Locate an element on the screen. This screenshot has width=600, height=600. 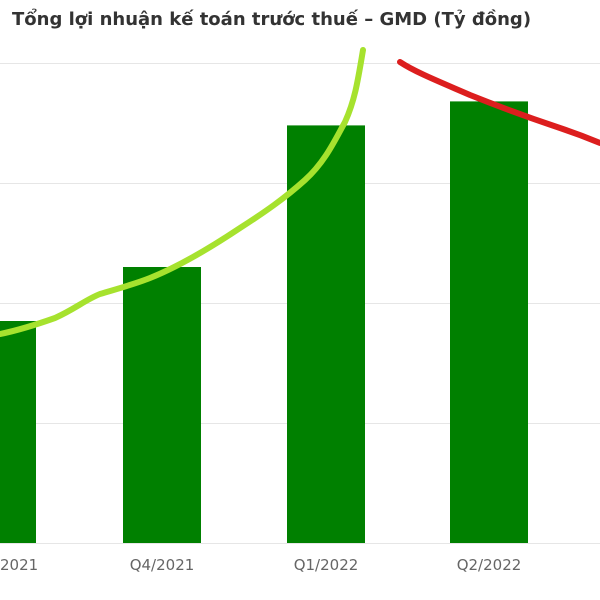
x-tick-label: Q4/2021 is located at coordinates (162, 565).